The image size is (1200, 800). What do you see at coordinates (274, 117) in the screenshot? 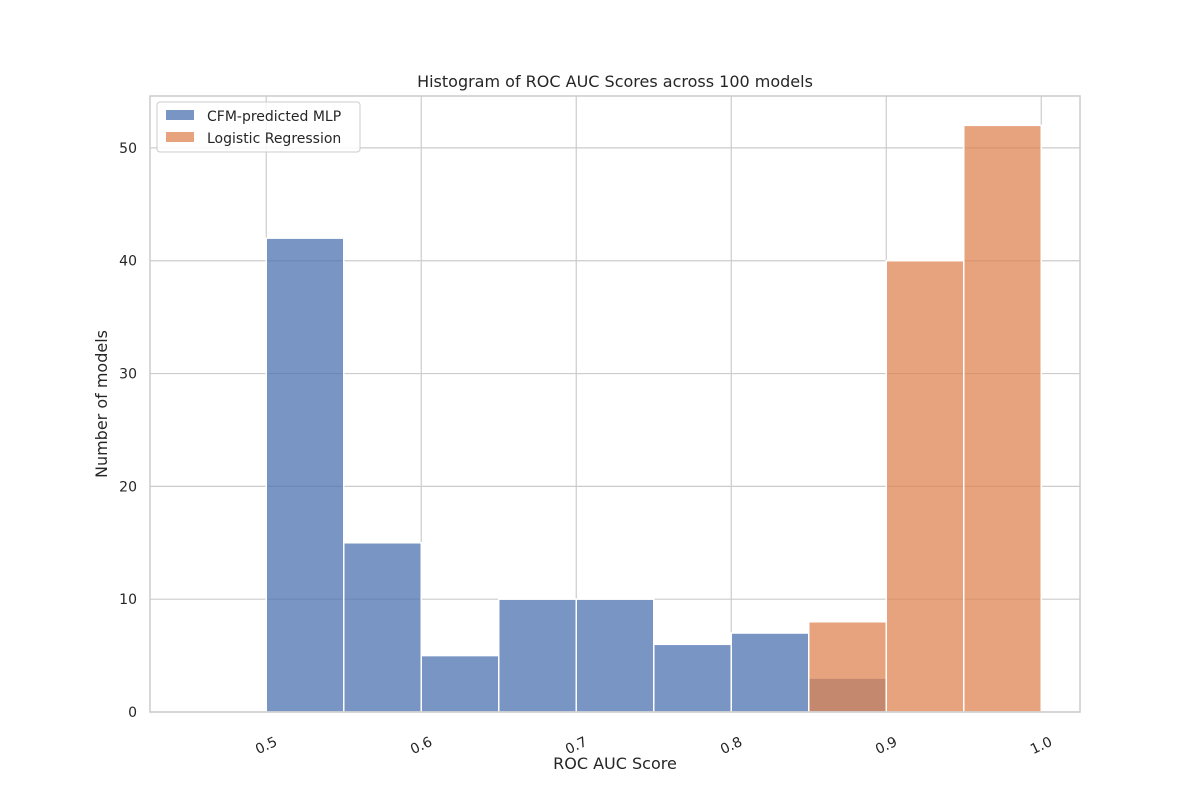
I see `legend-label-cfm-mlp: CFM-predicted MLP` at bounding box center [274, 117].